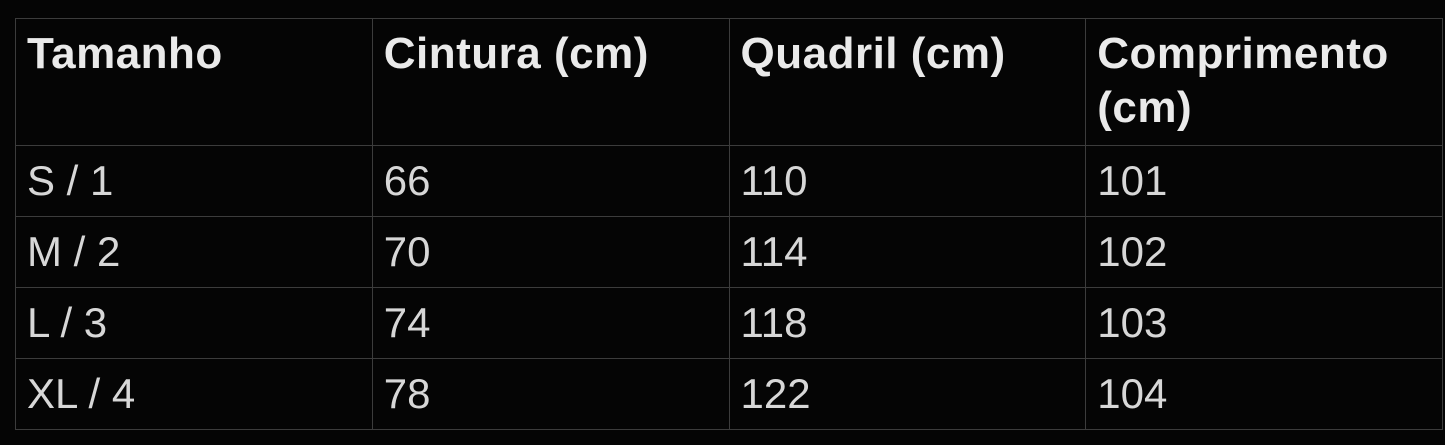  I want to click on column-header-length: Comprimento (cm), so click(1264, 82).